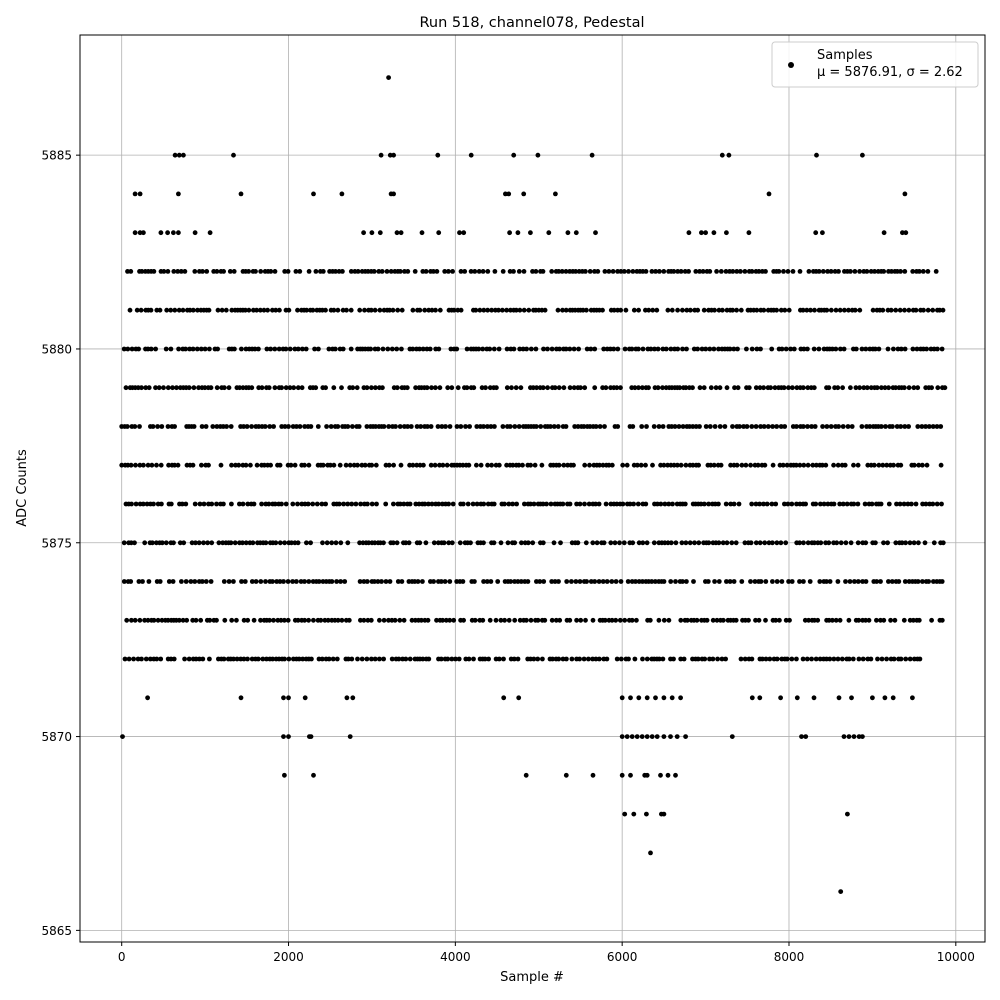  Describe the element at coordinates (22, 488) in the screenshot. I see `y-axis-label: ADC Counts` at that location.